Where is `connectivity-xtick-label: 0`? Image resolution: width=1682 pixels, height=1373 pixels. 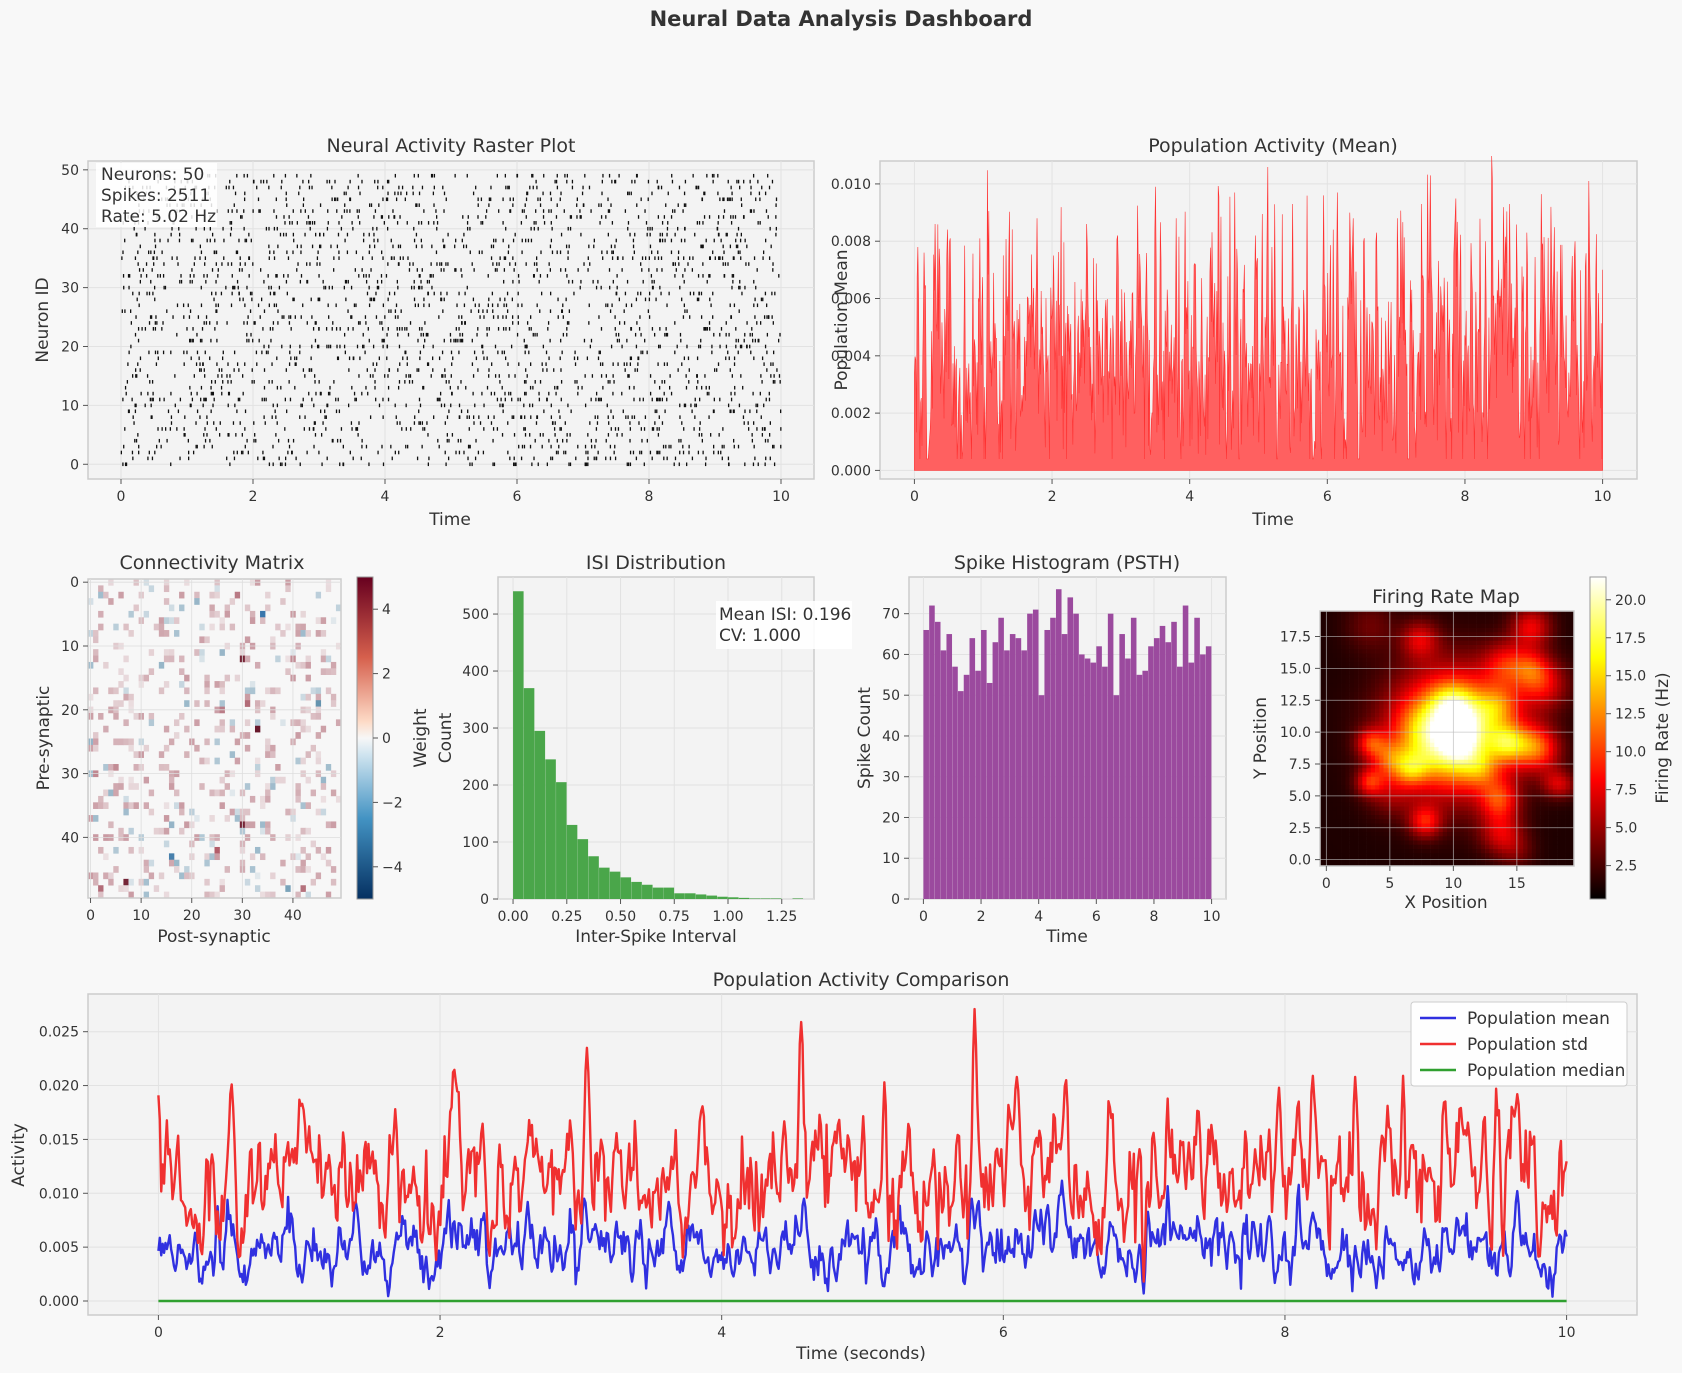 connectivity-xtick-label: 0 is located at coordinates (90, 916).